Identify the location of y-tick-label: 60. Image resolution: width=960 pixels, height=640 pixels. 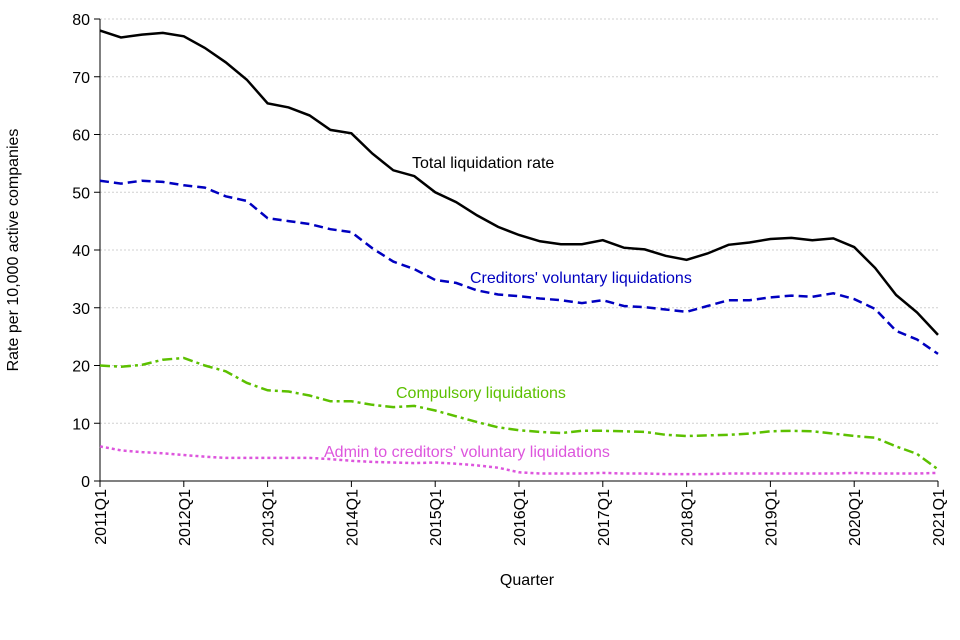
(81, 136).